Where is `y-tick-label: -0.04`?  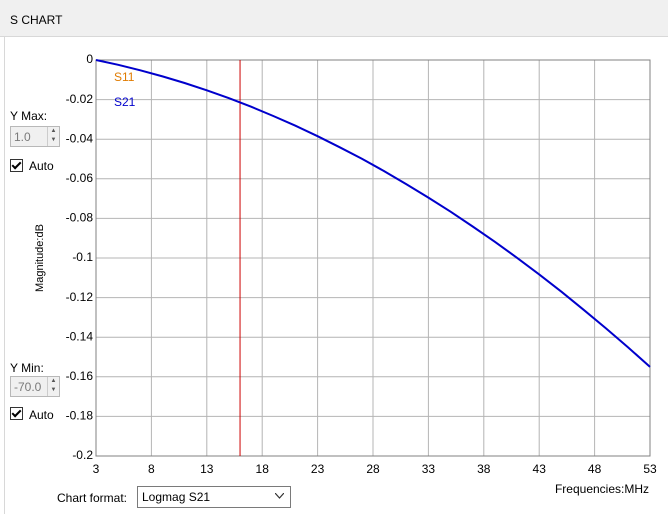
y-tick-label: -0.04 is located at coordinates (80, 138).